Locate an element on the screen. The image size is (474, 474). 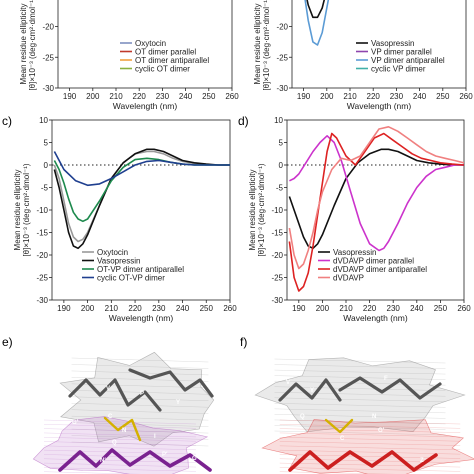
molecule-panel-e: e) G′ N P Y V G′ C Q I N′ P′ is located at coordinates (108, 404).